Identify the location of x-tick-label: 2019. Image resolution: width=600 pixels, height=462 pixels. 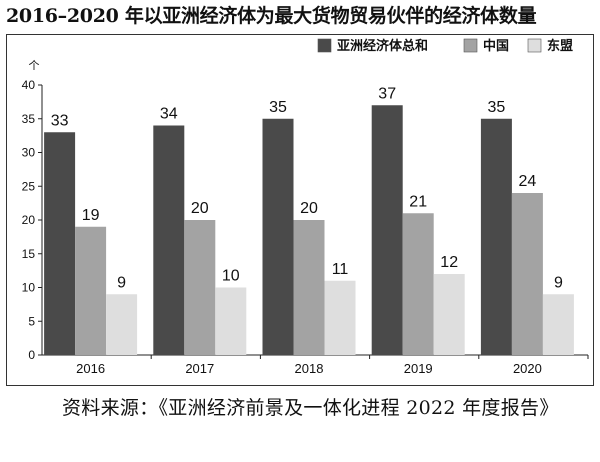
(418, 368).